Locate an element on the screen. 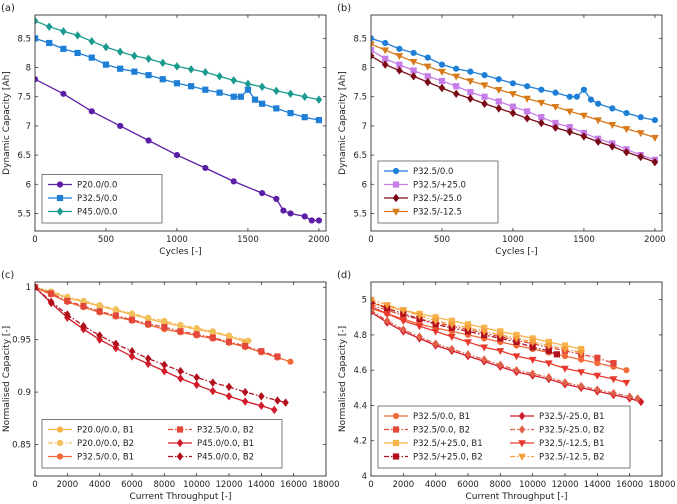 The width and height of the screenshot is (677, 504). legend-label: P45.0/0.0 is located at coordinates (97, 213).